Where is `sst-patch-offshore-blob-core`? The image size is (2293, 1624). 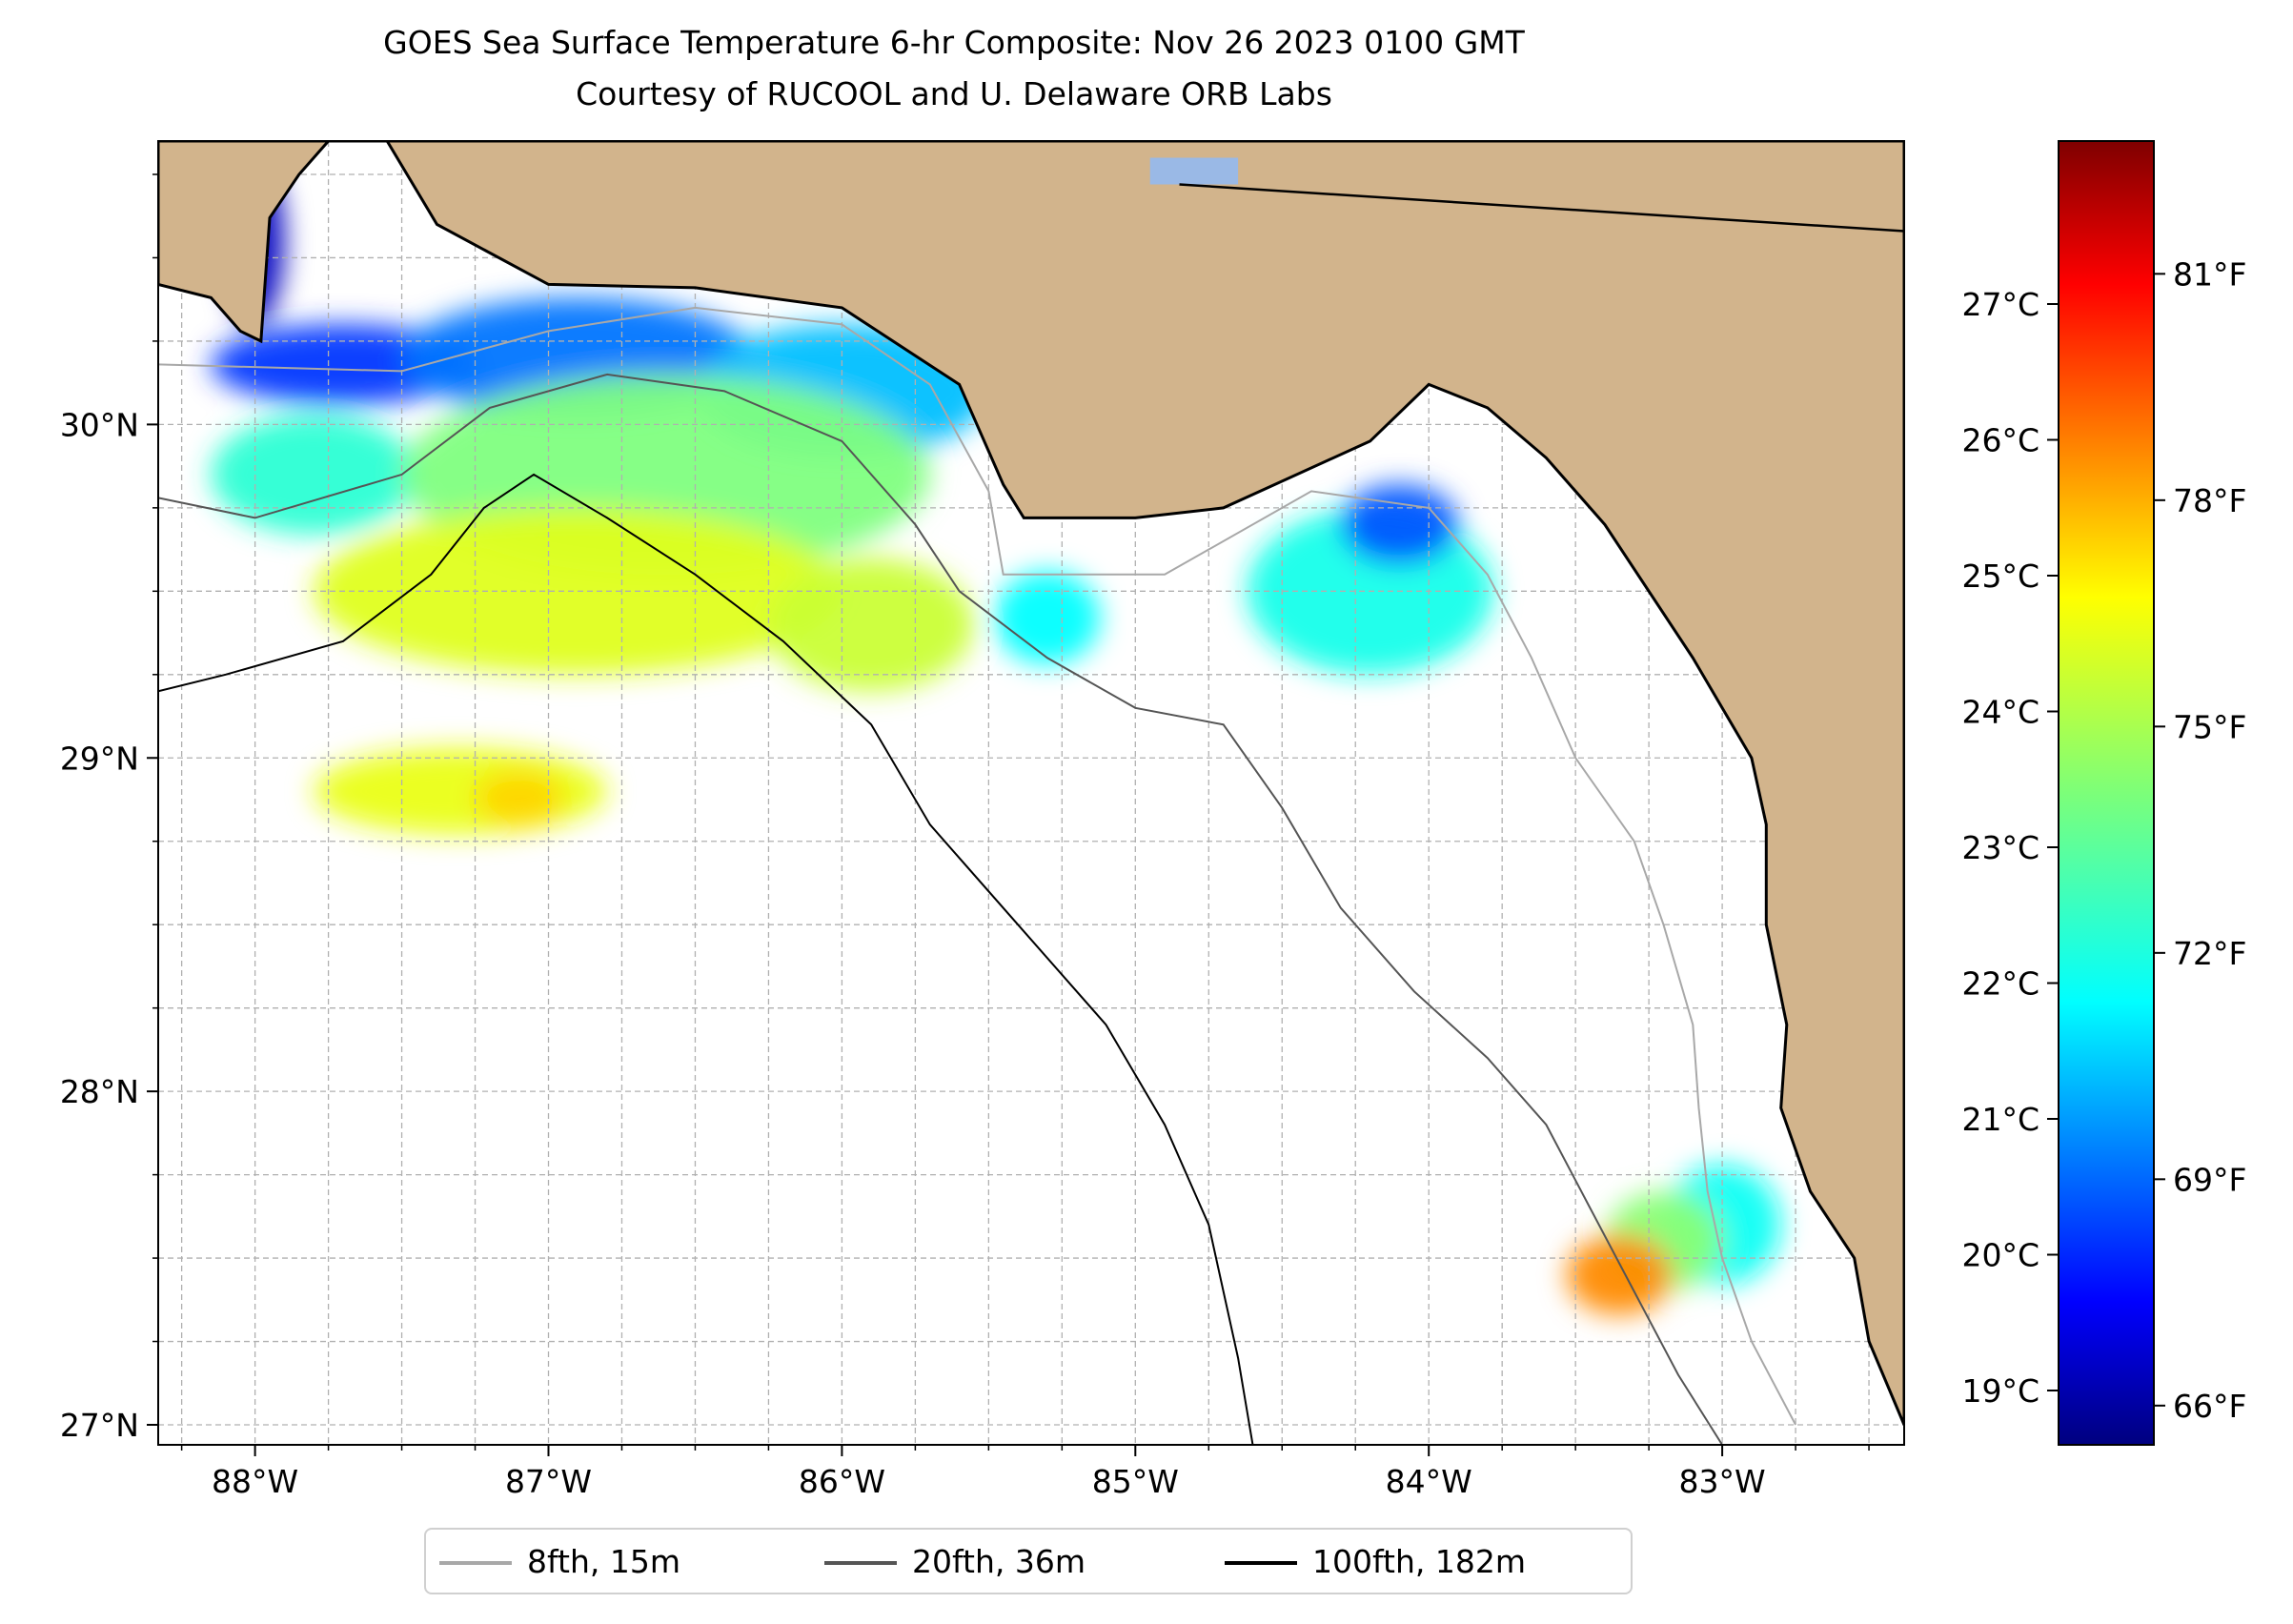
sst-patch-offshore-blob-core is located at coordinates (519, 798).